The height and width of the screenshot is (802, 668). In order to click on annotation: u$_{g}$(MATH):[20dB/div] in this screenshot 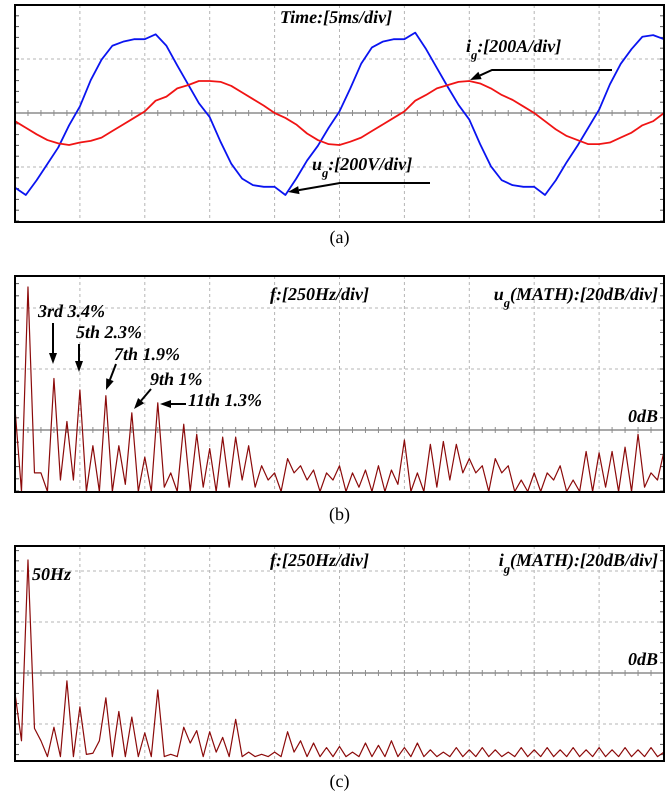, I will do `click(576, 297)`.